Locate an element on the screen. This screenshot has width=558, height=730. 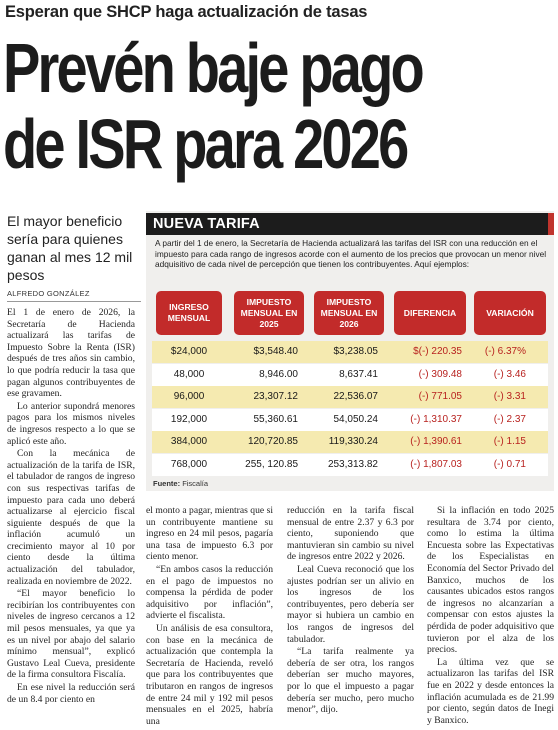
infographic-title: NUEVA TARIFA is located at coordinates (206, 224).